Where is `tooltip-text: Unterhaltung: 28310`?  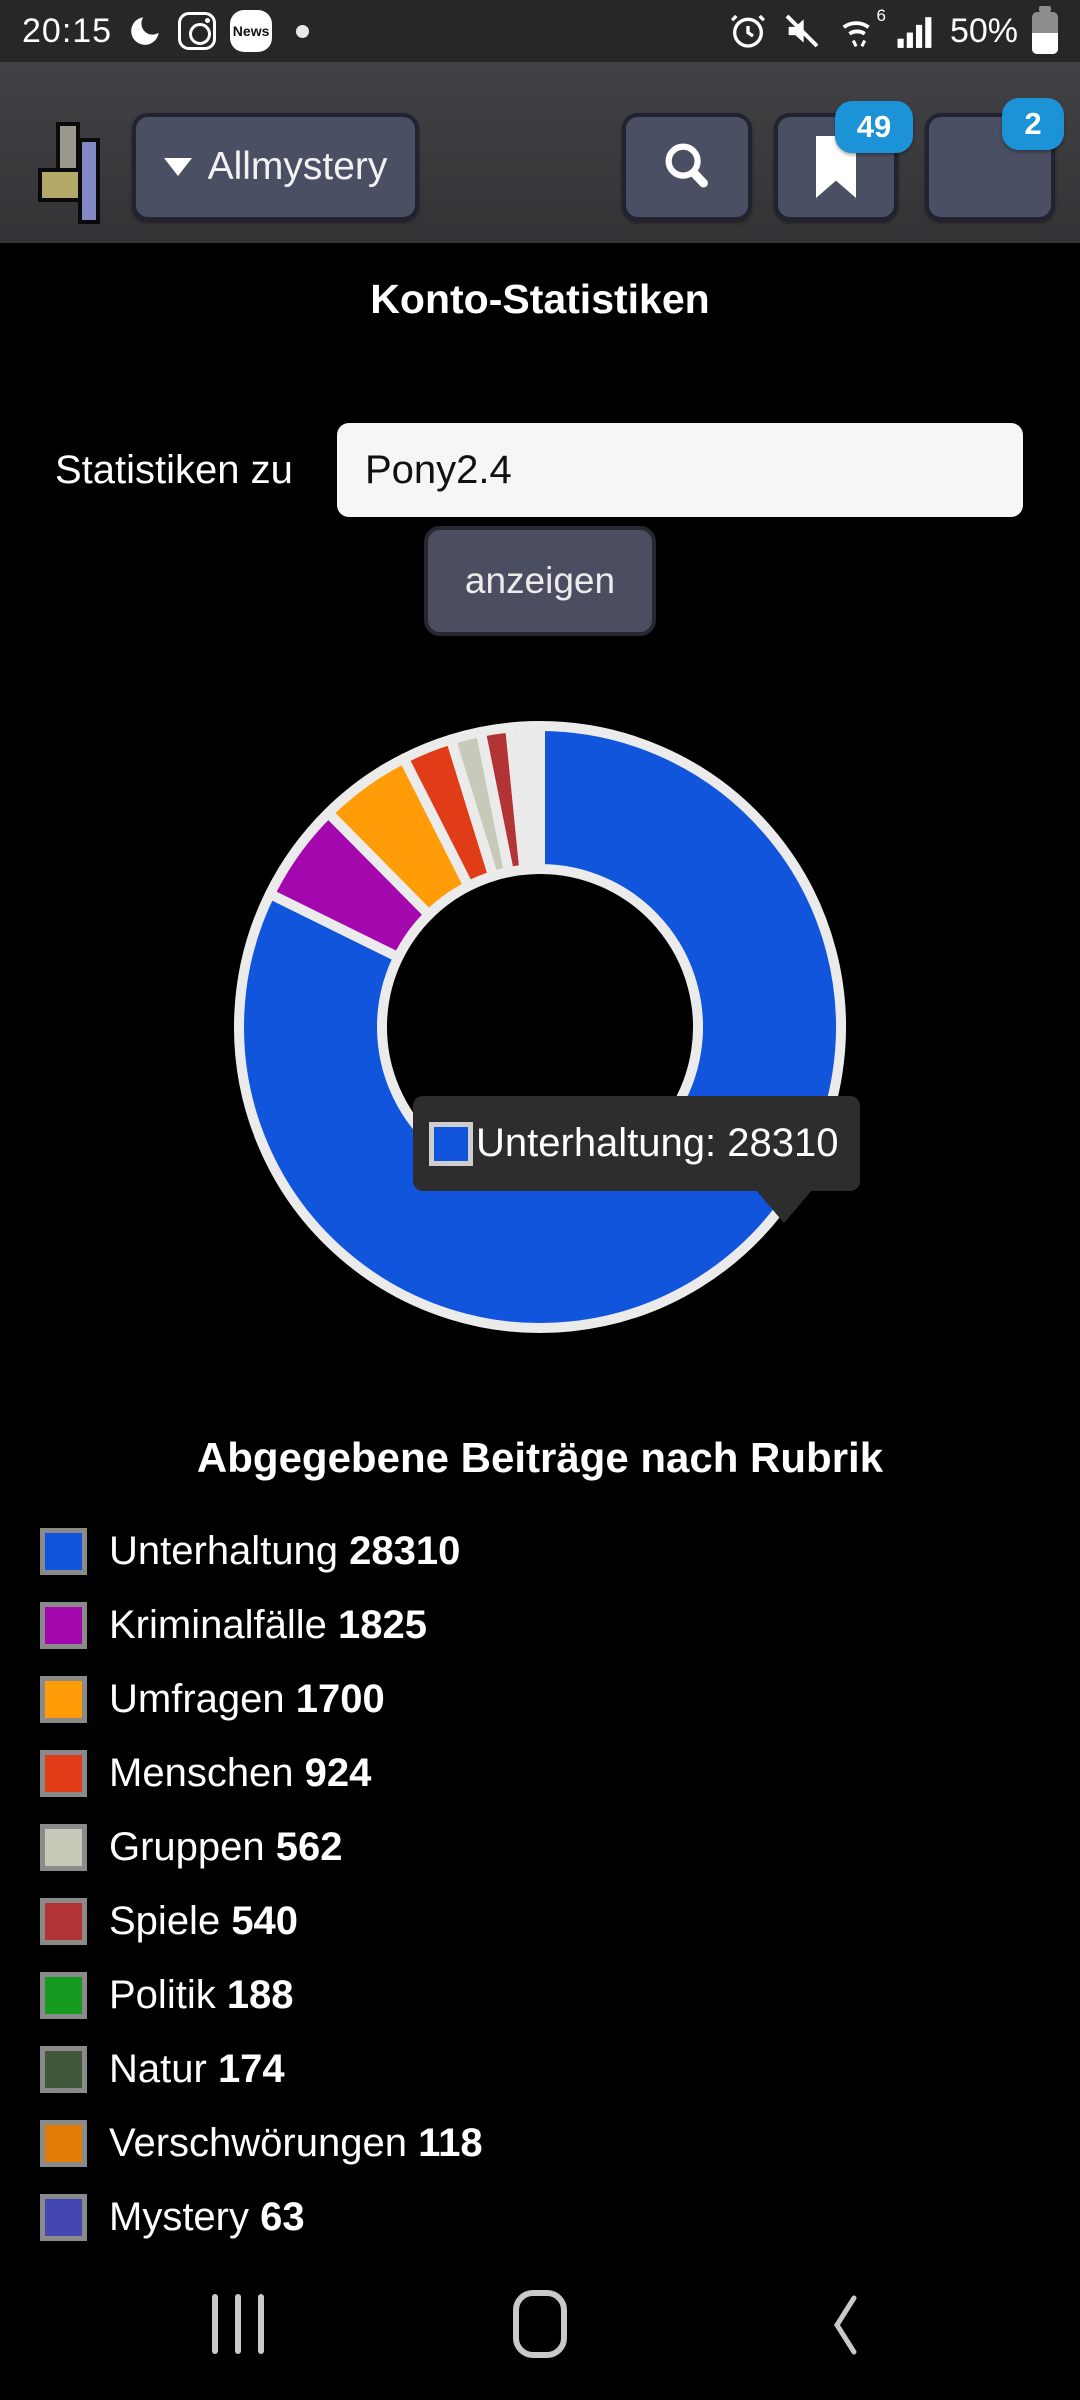 tooltip-text: Unterhaltung: 28310 is located at coordinates (657, 1143).